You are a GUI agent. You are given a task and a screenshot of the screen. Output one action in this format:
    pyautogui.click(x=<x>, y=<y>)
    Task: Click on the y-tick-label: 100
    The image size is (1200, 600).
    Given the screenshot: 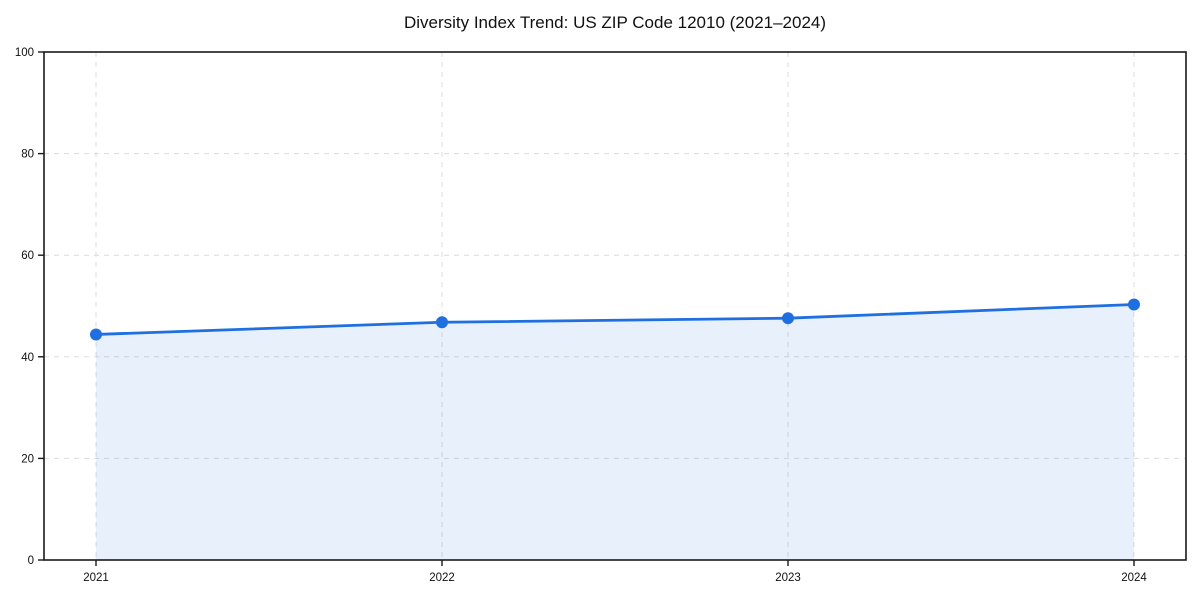 What is the action you would take?
    pyautogui.click(x=24, y=53)
    